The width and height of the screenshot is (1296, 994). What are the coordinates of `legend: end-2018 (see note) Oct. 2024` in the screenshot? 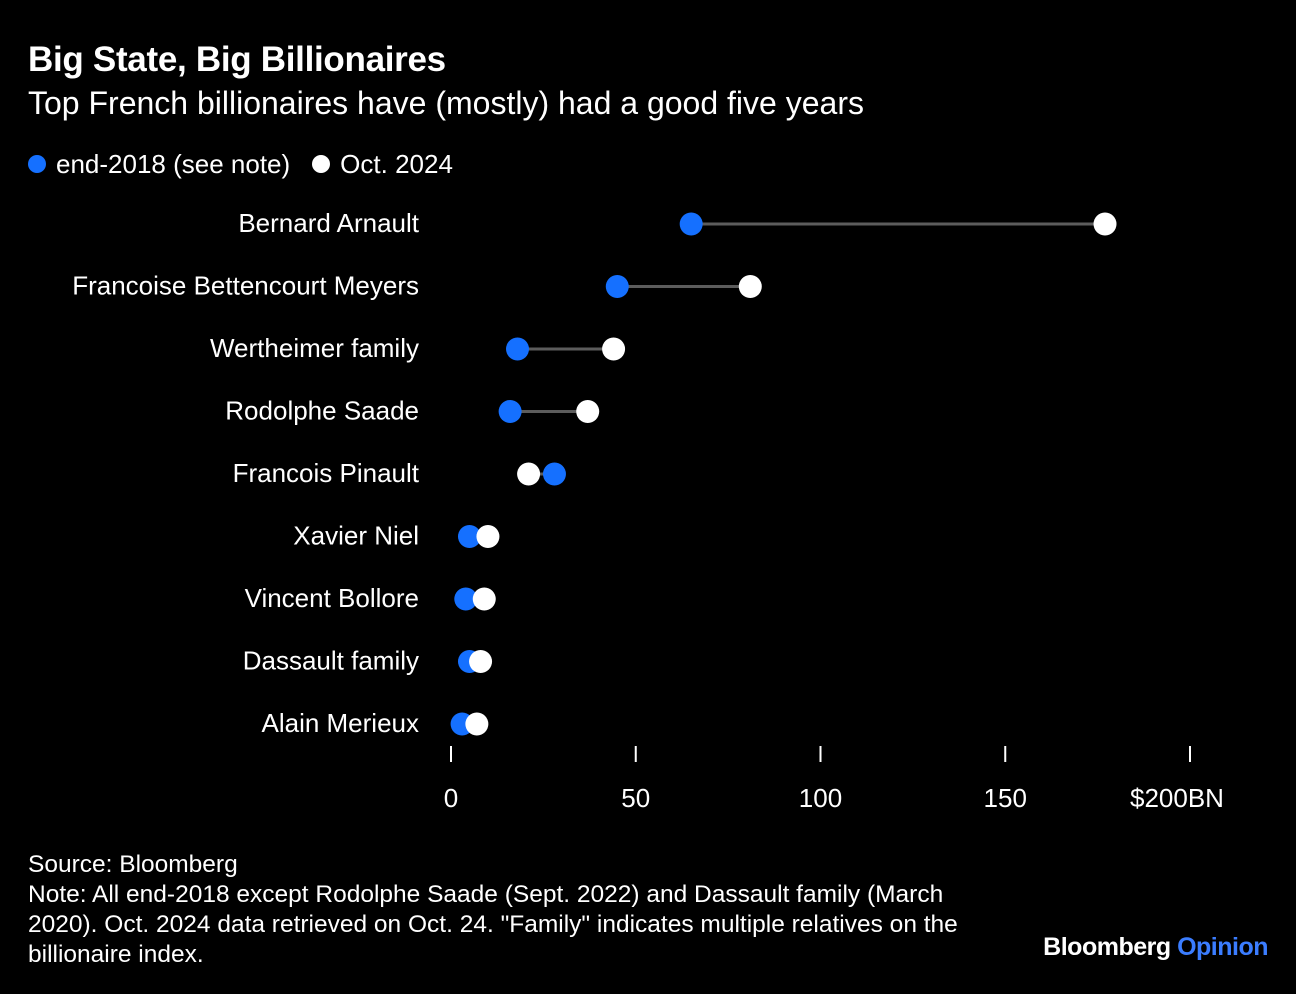 It's located at (251, 164).